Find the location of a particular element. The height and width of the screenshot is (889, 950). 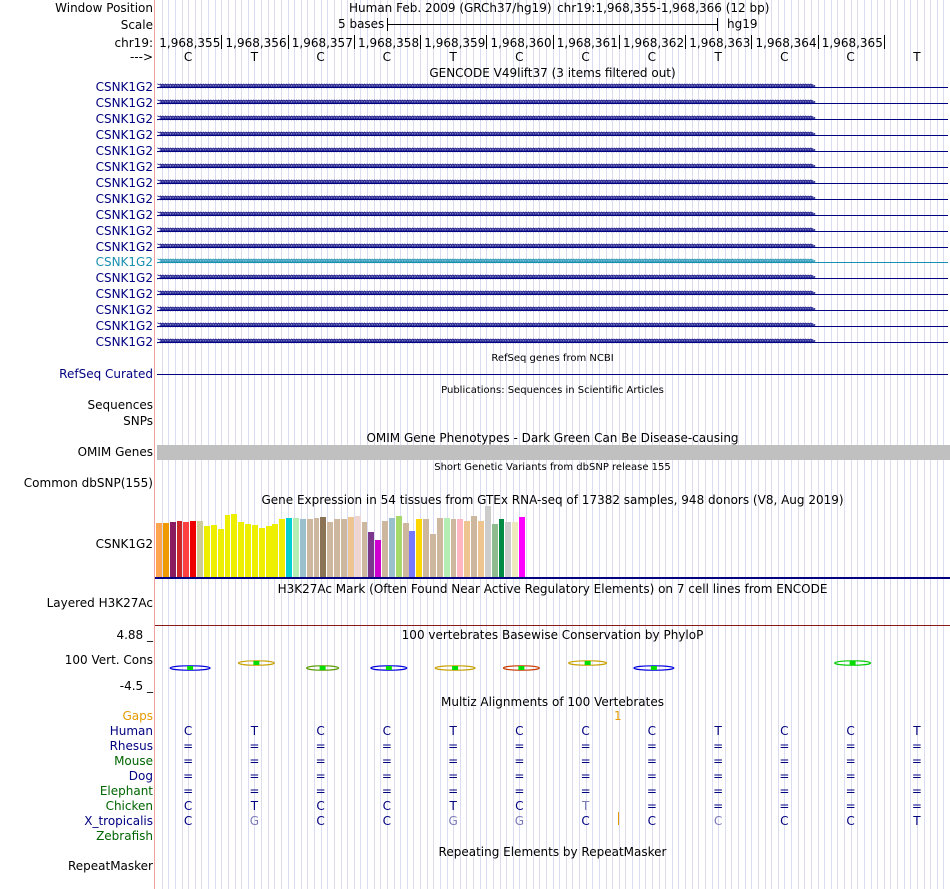

coordinate-label: 1,968,359 is located at coordinates (455, 43).